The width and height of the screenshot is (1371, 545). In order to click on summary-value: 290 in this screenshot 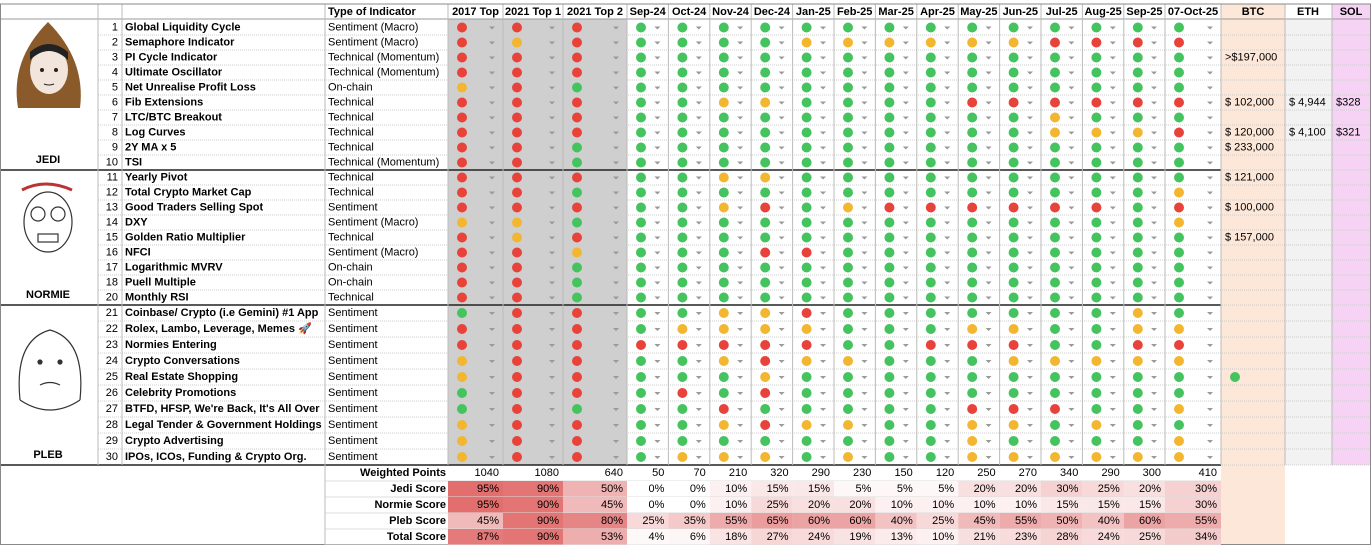, I will do `click(821, 473)`.